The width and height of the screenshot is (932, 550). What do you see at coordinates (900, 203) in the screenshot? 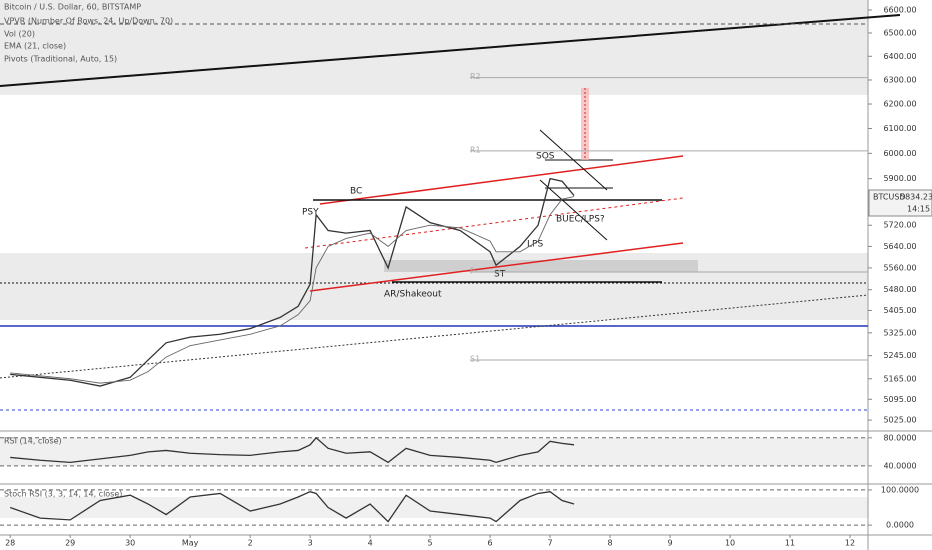
I see `price-tag` at bounding box center [900, 203].